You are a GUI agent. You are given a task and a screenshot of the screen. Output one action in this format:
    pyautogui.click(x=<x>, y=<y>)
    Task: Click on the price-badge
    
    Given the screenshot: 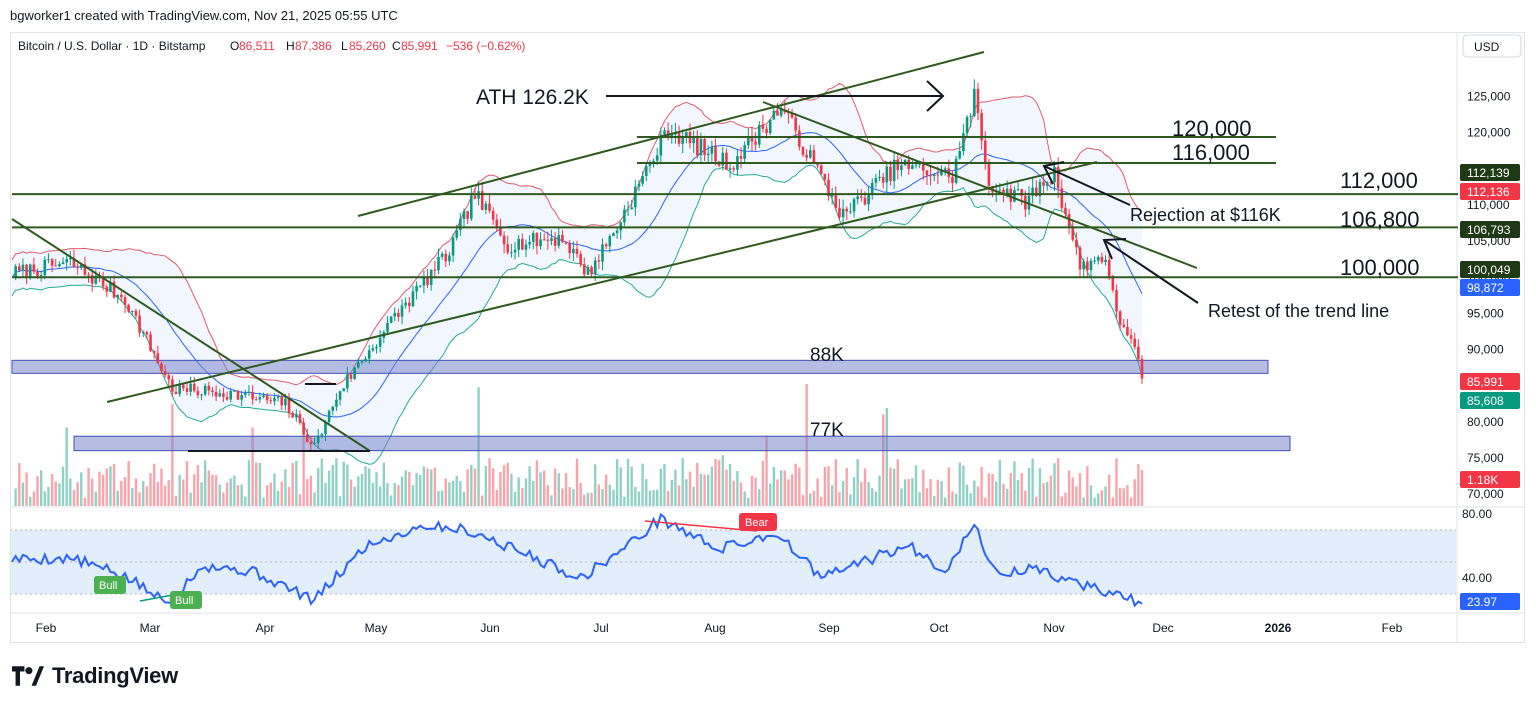 What is the action you would take?
    pyautogui.click(x=1490, y=229)
    